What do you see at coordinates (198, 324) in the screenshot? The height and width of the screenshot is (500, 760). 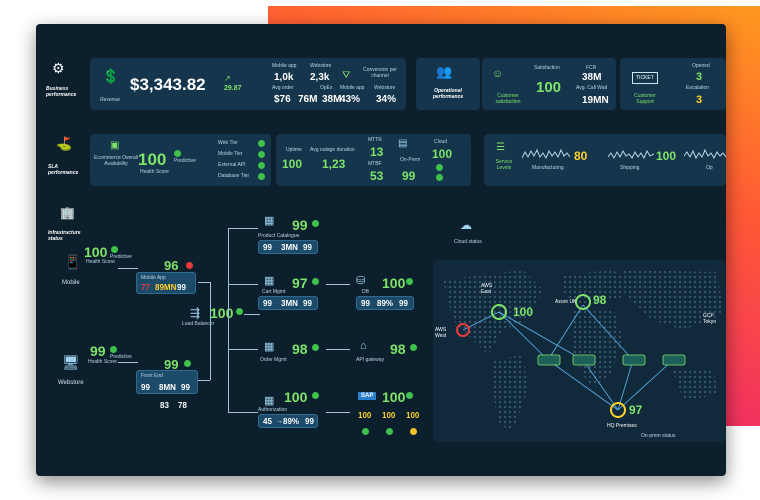 I see `load-balancer-label: Load Balancer` at bounding box center [198, 324].